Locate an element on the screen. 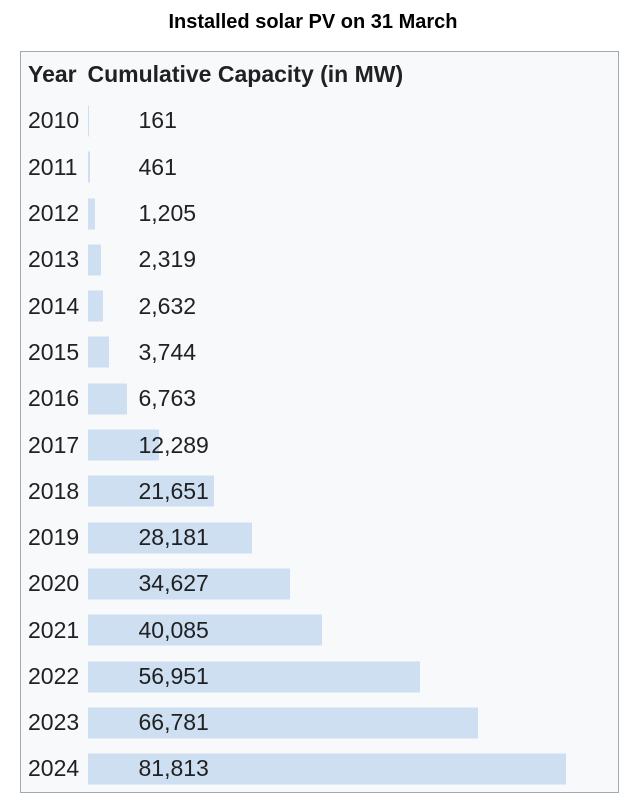 The height and width of the screenshot is (803, 626). year-cell: 2022 is located at coordinates (54, 676).